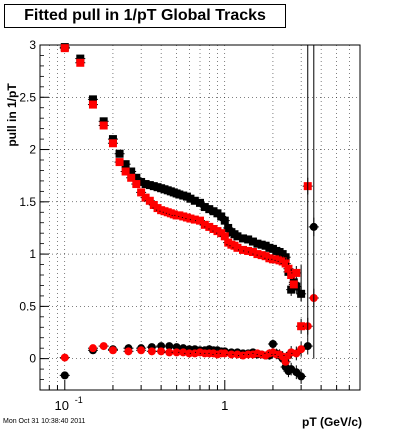 The image size is (400, 433). What do you see at coordinates (332, 422) in the screenshot?
I see `x-axis-label: pT (GeV/c)` at bounding box center [332, 422].